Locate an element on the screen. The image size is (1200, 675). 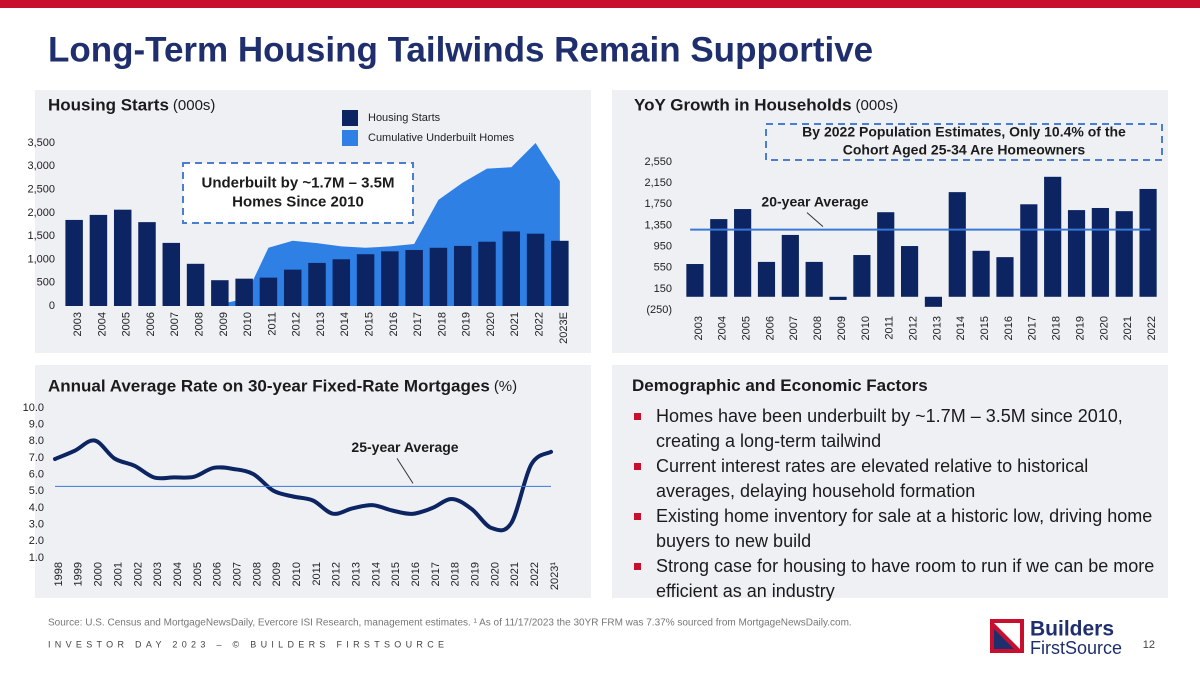
y-tick-label: 10.0 is located at coordinates (33, 408).